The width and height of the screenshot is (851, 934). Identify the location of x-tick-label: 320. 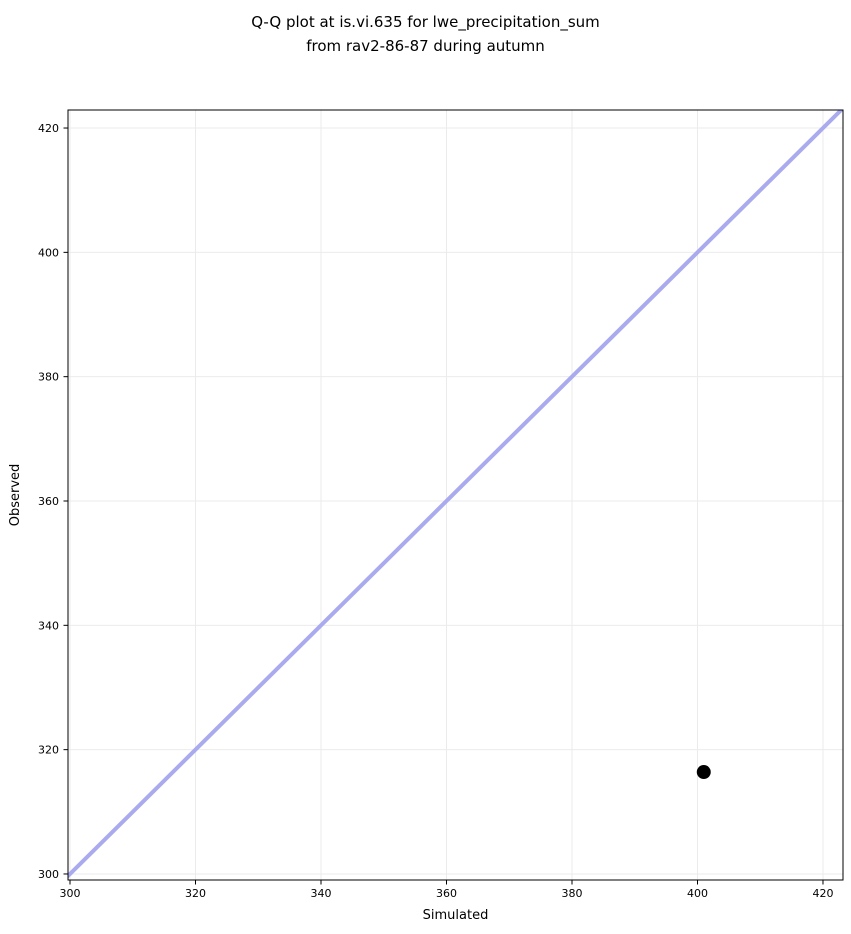
(195, 893).